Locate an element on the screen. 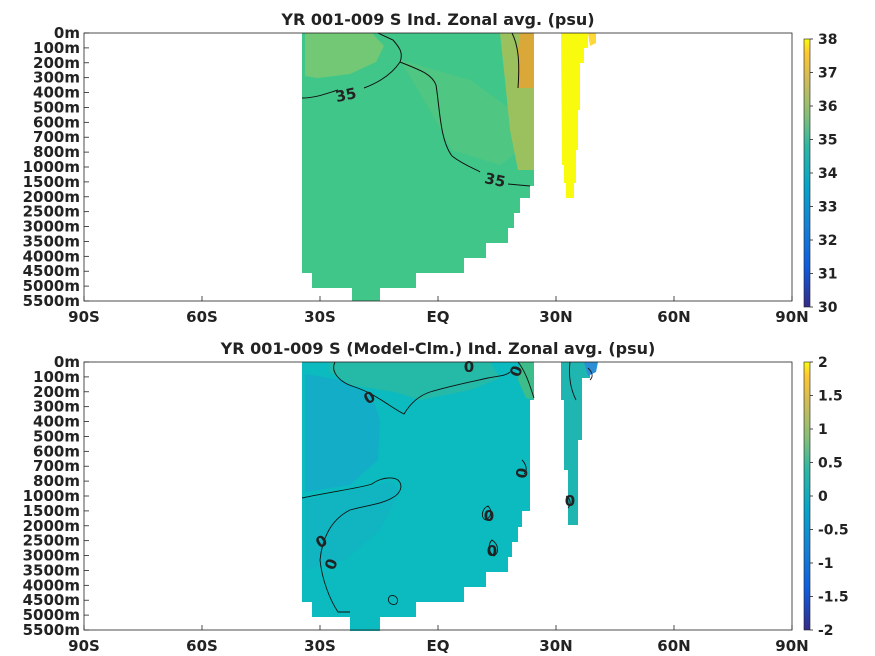  anomaly-colorbar-tick-label: 1 is located at coordinates (823, 430).